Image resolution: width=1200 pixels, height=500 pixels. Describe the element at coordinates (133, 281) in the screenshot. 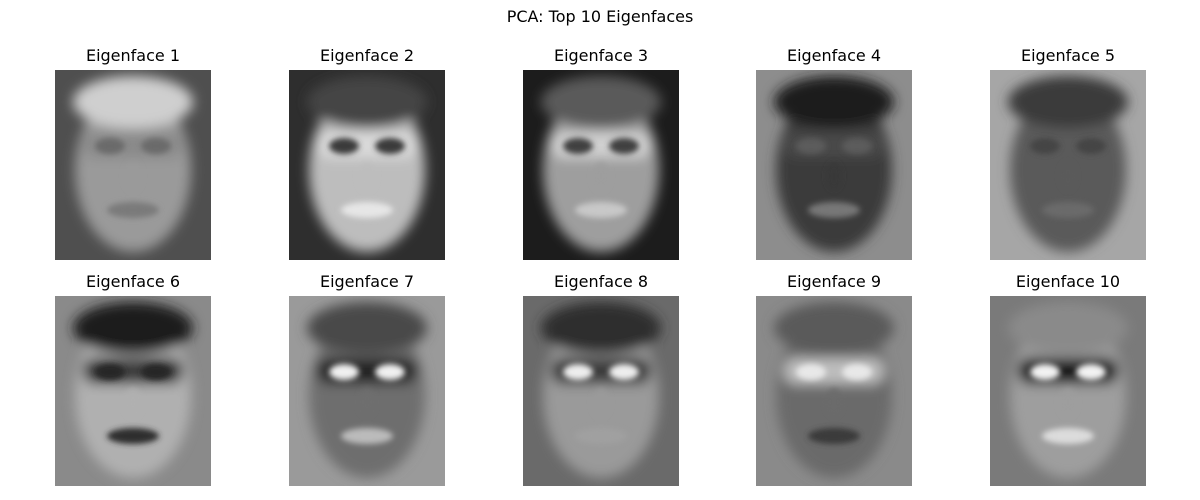

I see `eigenface-title: Eigenface 6` at that location.